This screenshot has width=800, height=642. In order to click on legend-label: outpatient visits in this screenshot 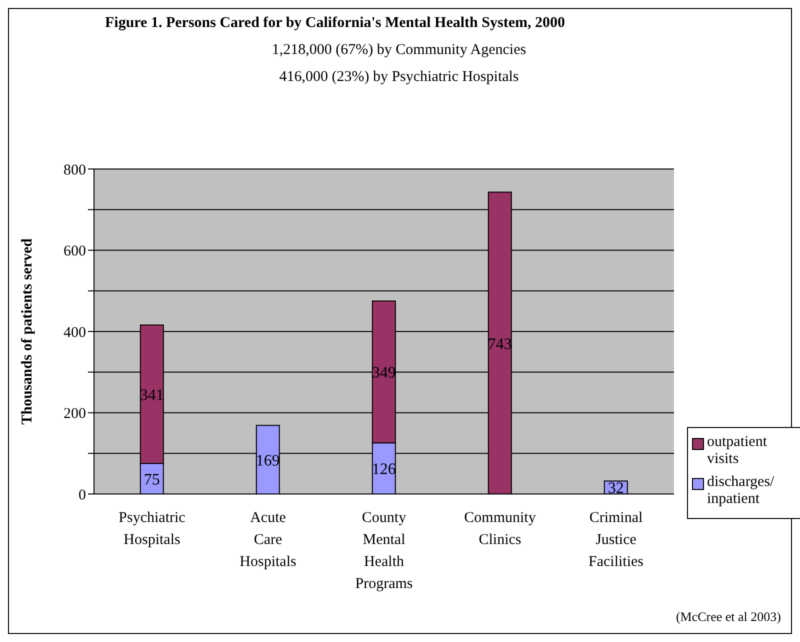, I will do `click(737, 451)`.